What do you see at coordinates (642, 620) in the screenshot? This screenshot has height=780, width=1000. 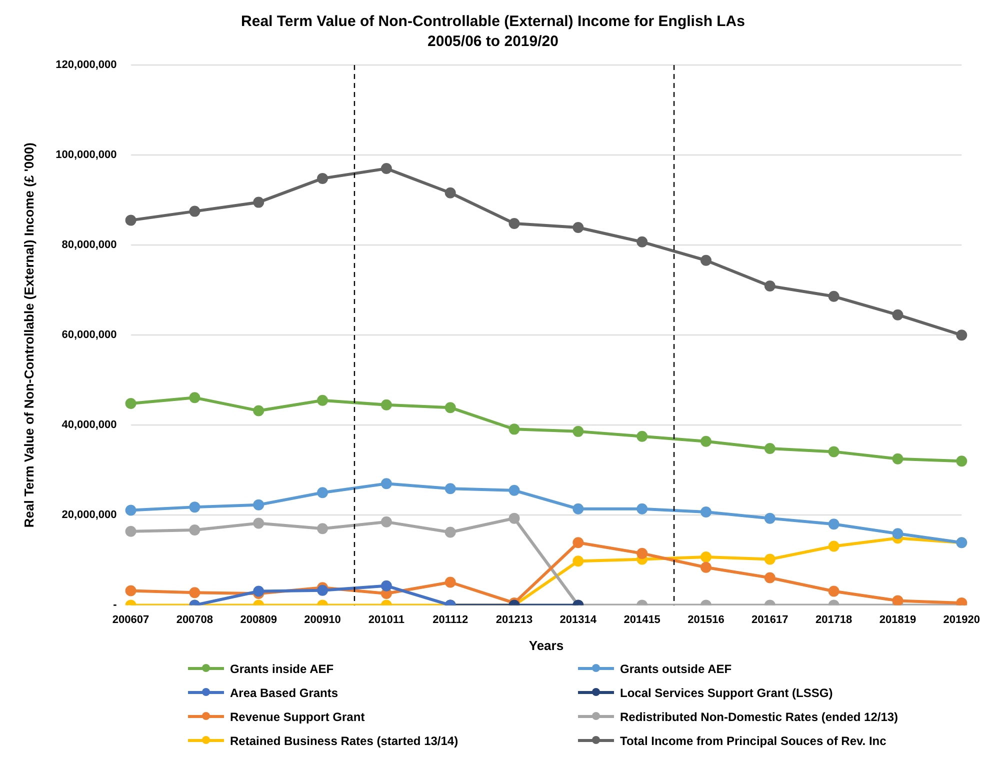 I see `x-tick-label: 201415` at bounding box center [642, 620].